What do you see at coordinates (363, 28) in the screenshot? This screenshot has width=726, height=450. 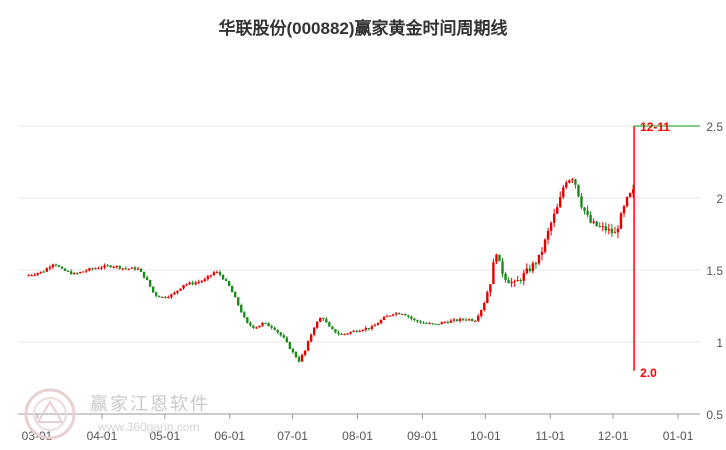 I see `chart-title: 华联股份(000882)赢家黄金时间周期线` at bounding box center [363, 28].